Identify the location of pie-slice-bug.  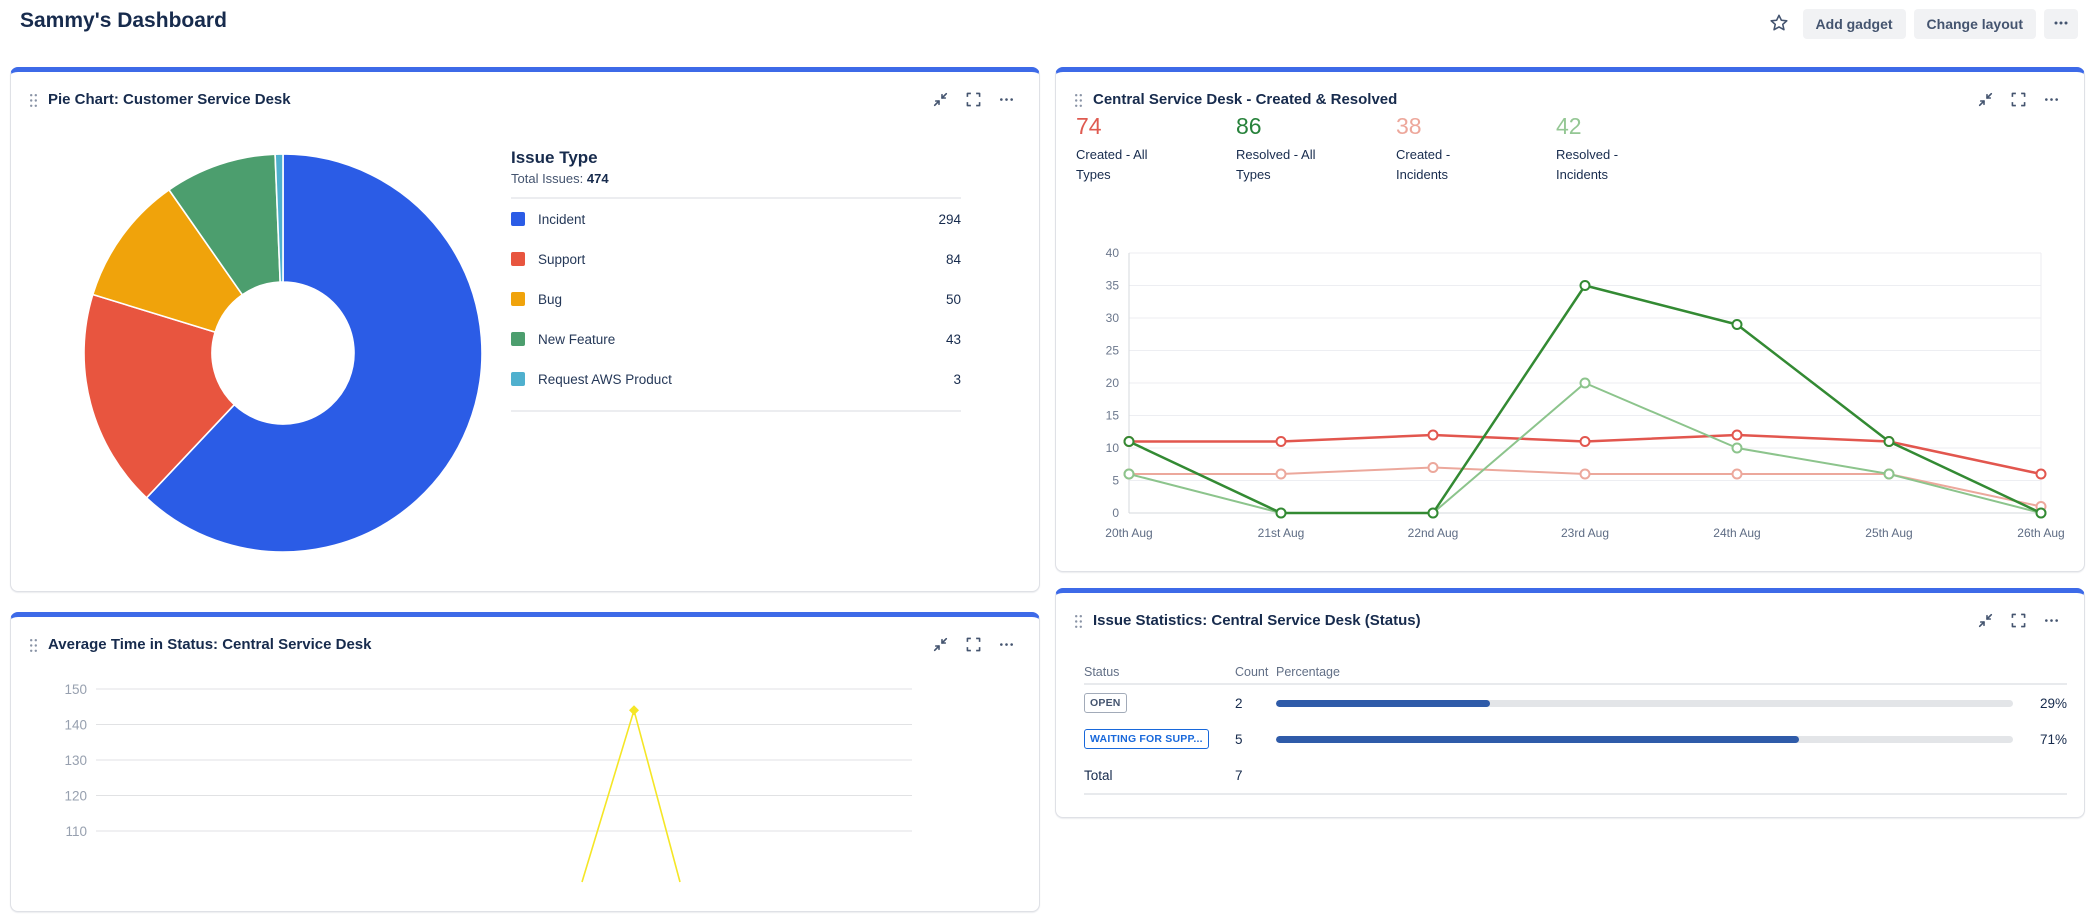
(167, 261).